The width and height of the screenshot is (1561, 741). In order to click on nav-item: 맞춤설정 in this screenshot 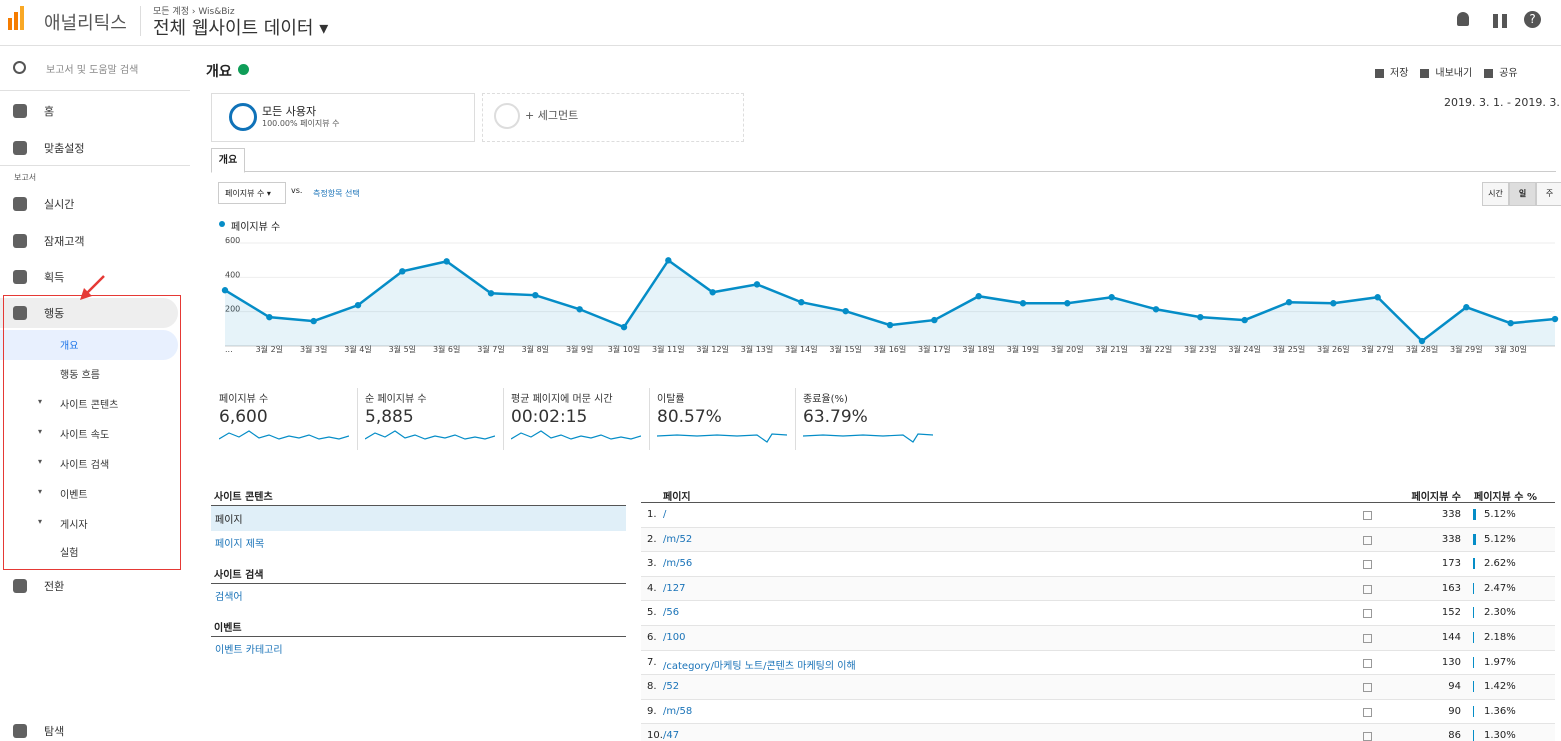, I will do `click(95, 148)`.